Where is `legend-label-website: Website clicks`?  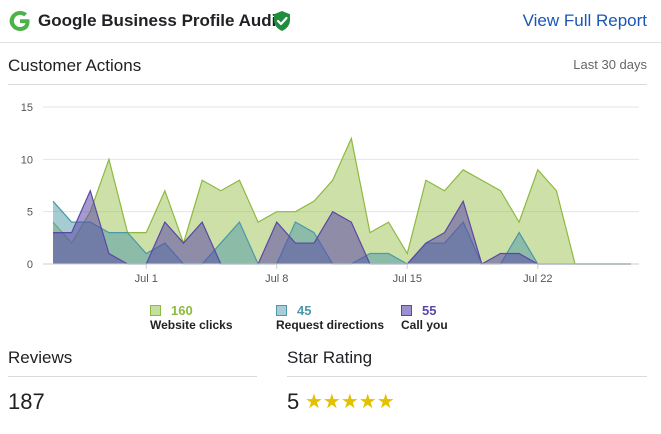
legend-label-website: Website clicks is located at coordinates (191, 325).